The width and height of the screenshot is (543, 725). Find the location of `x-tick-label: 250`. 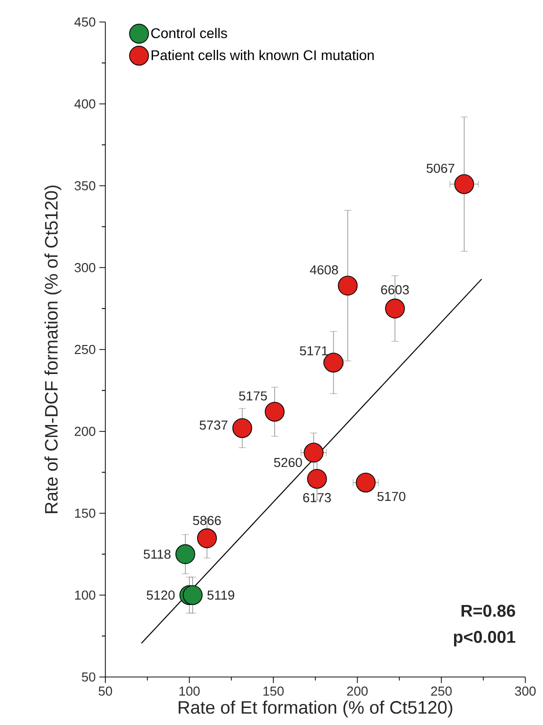

x-tick-label: 250 is located at coordinates (441, 691).